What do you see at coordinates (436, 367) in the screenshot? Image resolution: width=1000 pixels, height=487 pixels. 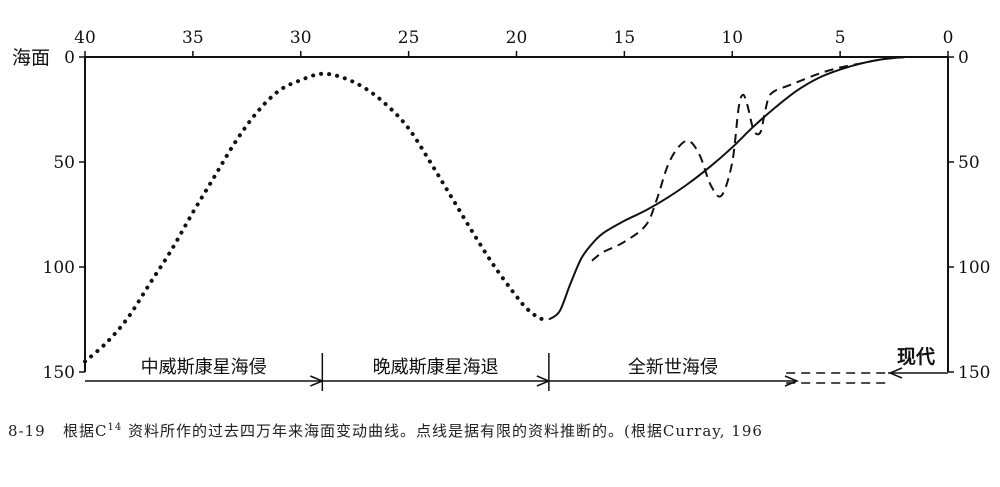 I see `period-label: 晚威斯康星海退` at bounding box center [436, 367].